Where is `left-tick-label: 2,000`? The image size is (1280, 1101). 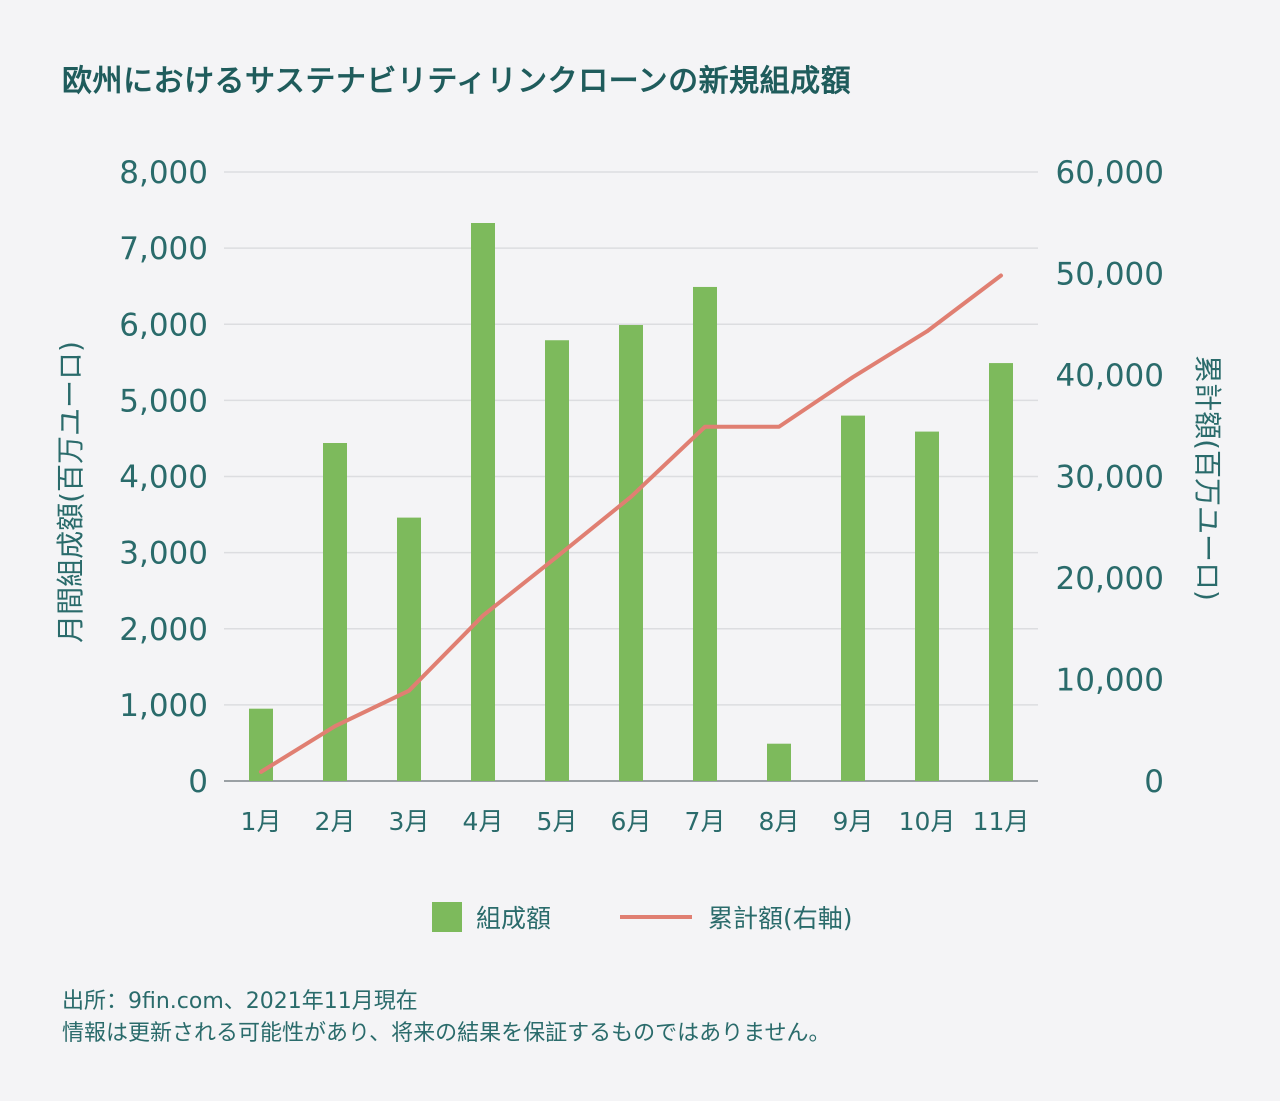
left-tick-label: 2,000 is located at coordinates (163, 630).